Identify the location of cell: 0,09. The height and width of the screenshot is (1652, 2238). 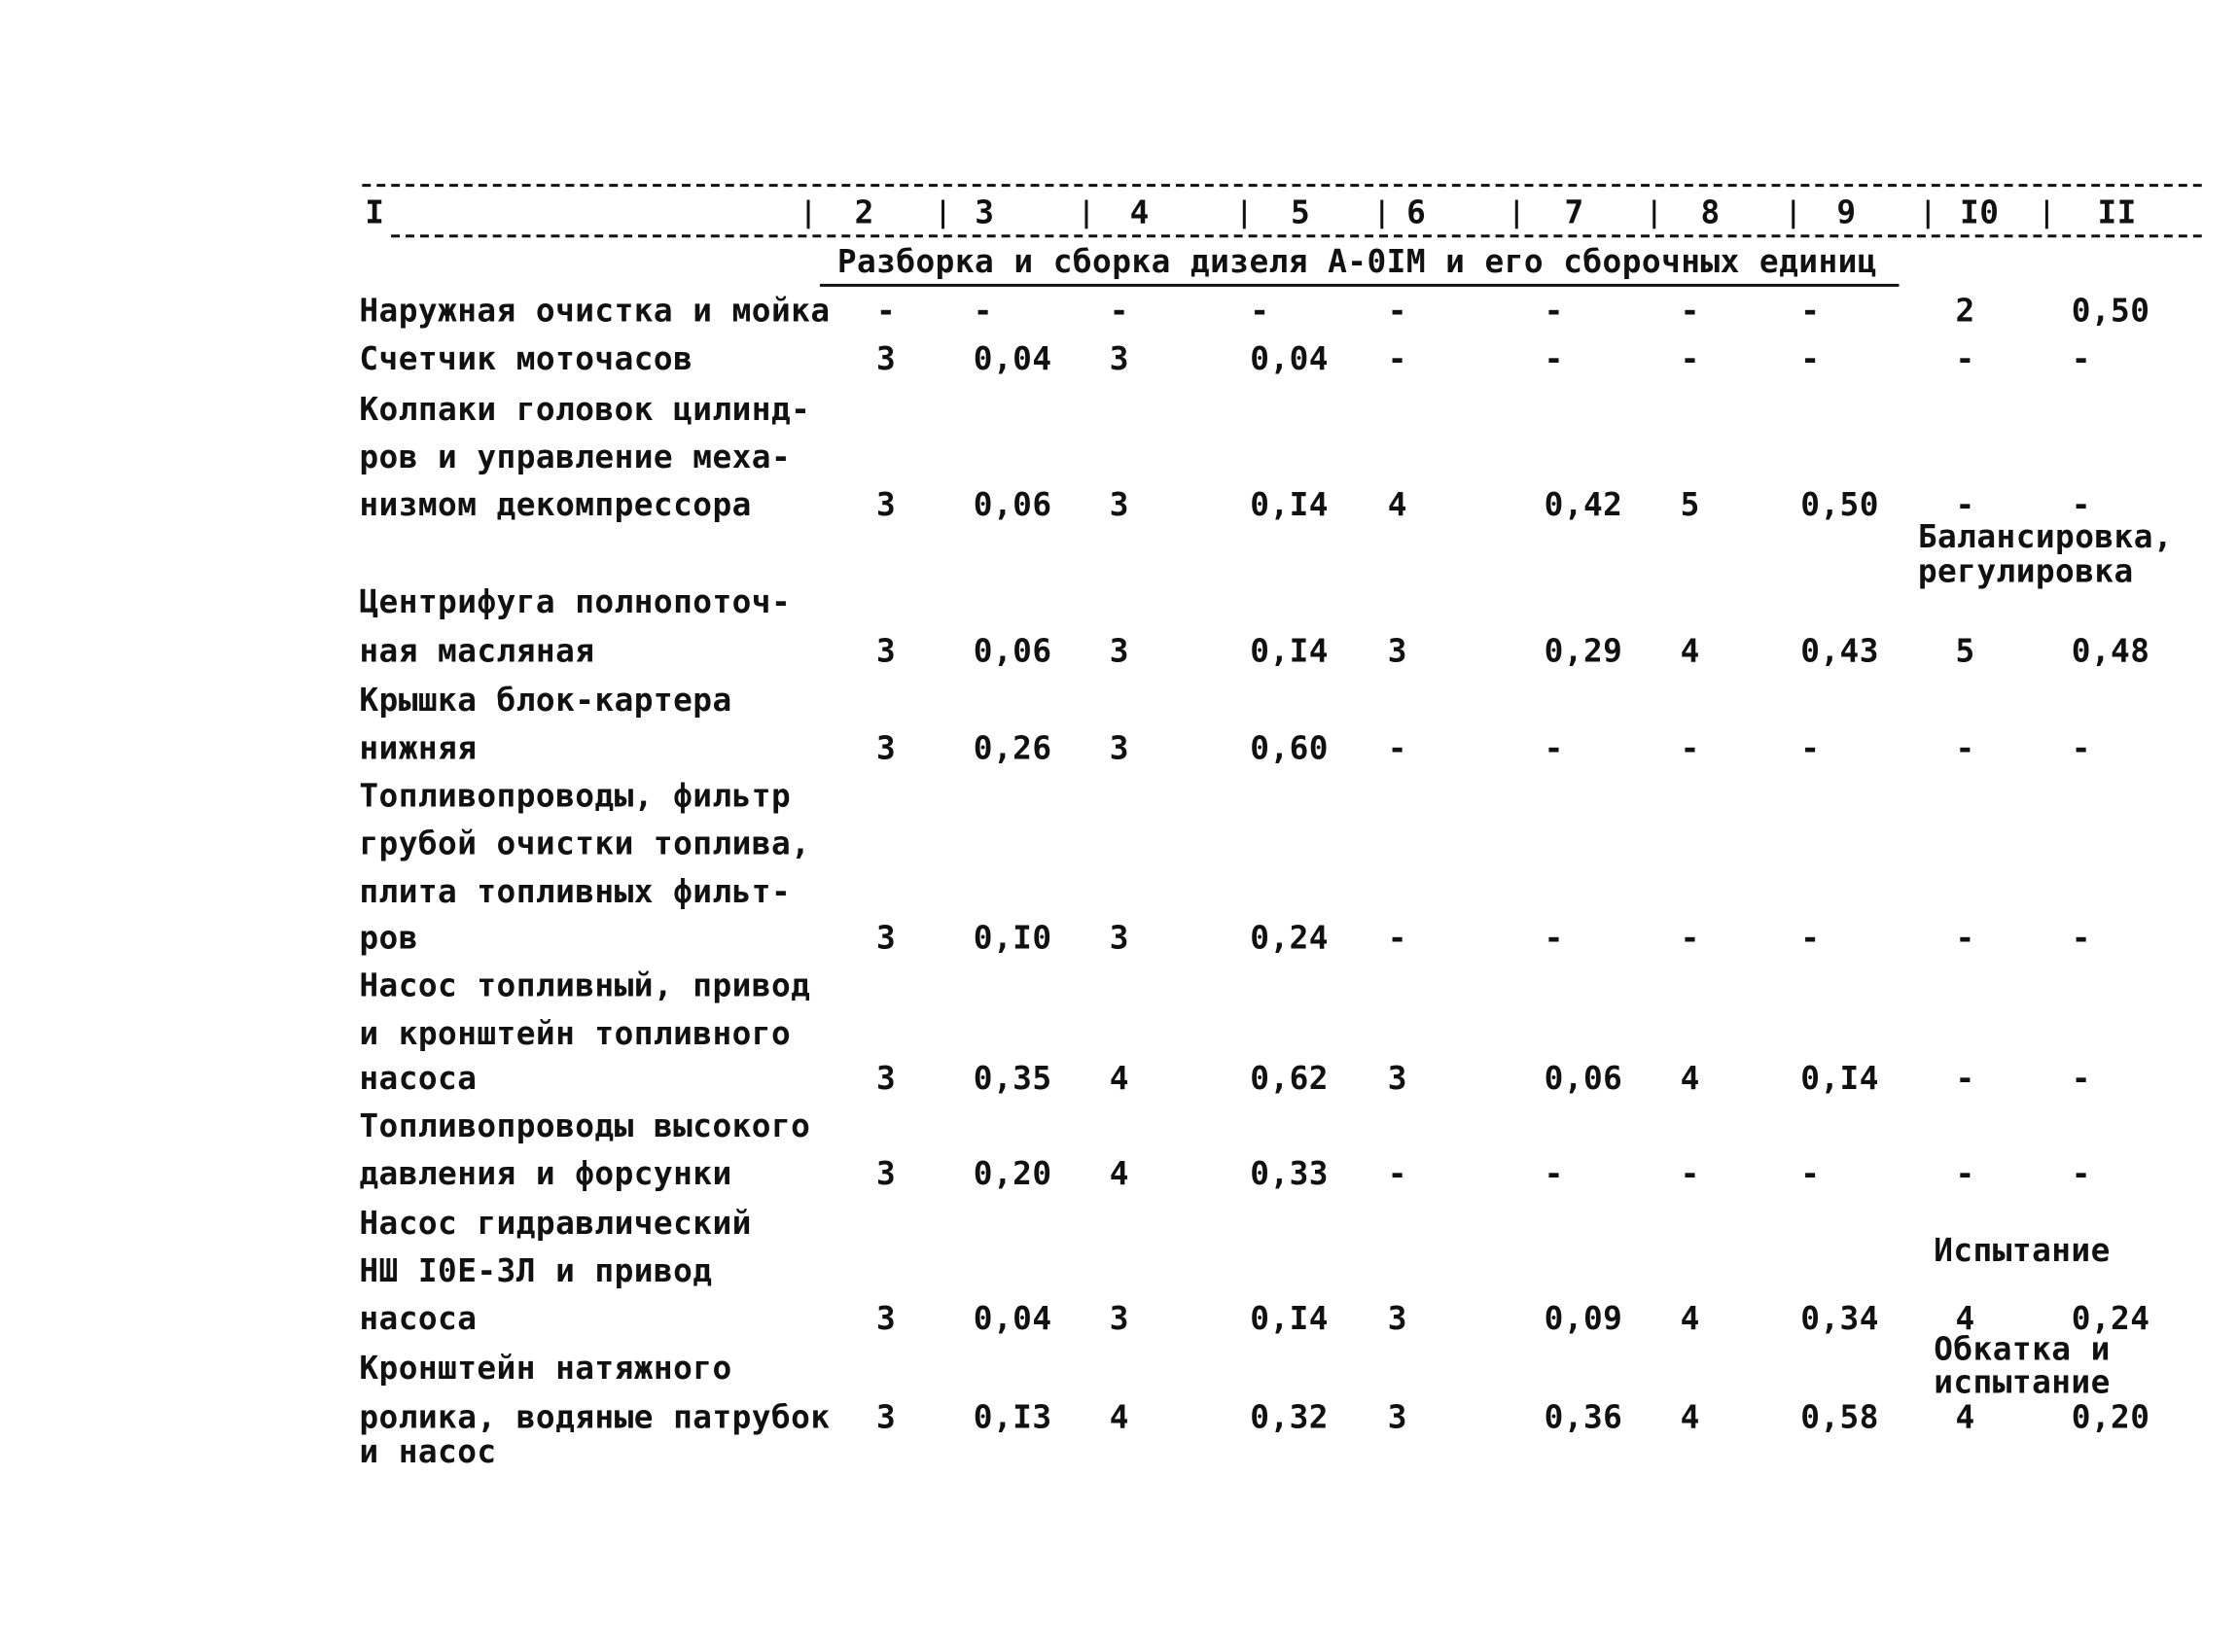
(1583, 1320).